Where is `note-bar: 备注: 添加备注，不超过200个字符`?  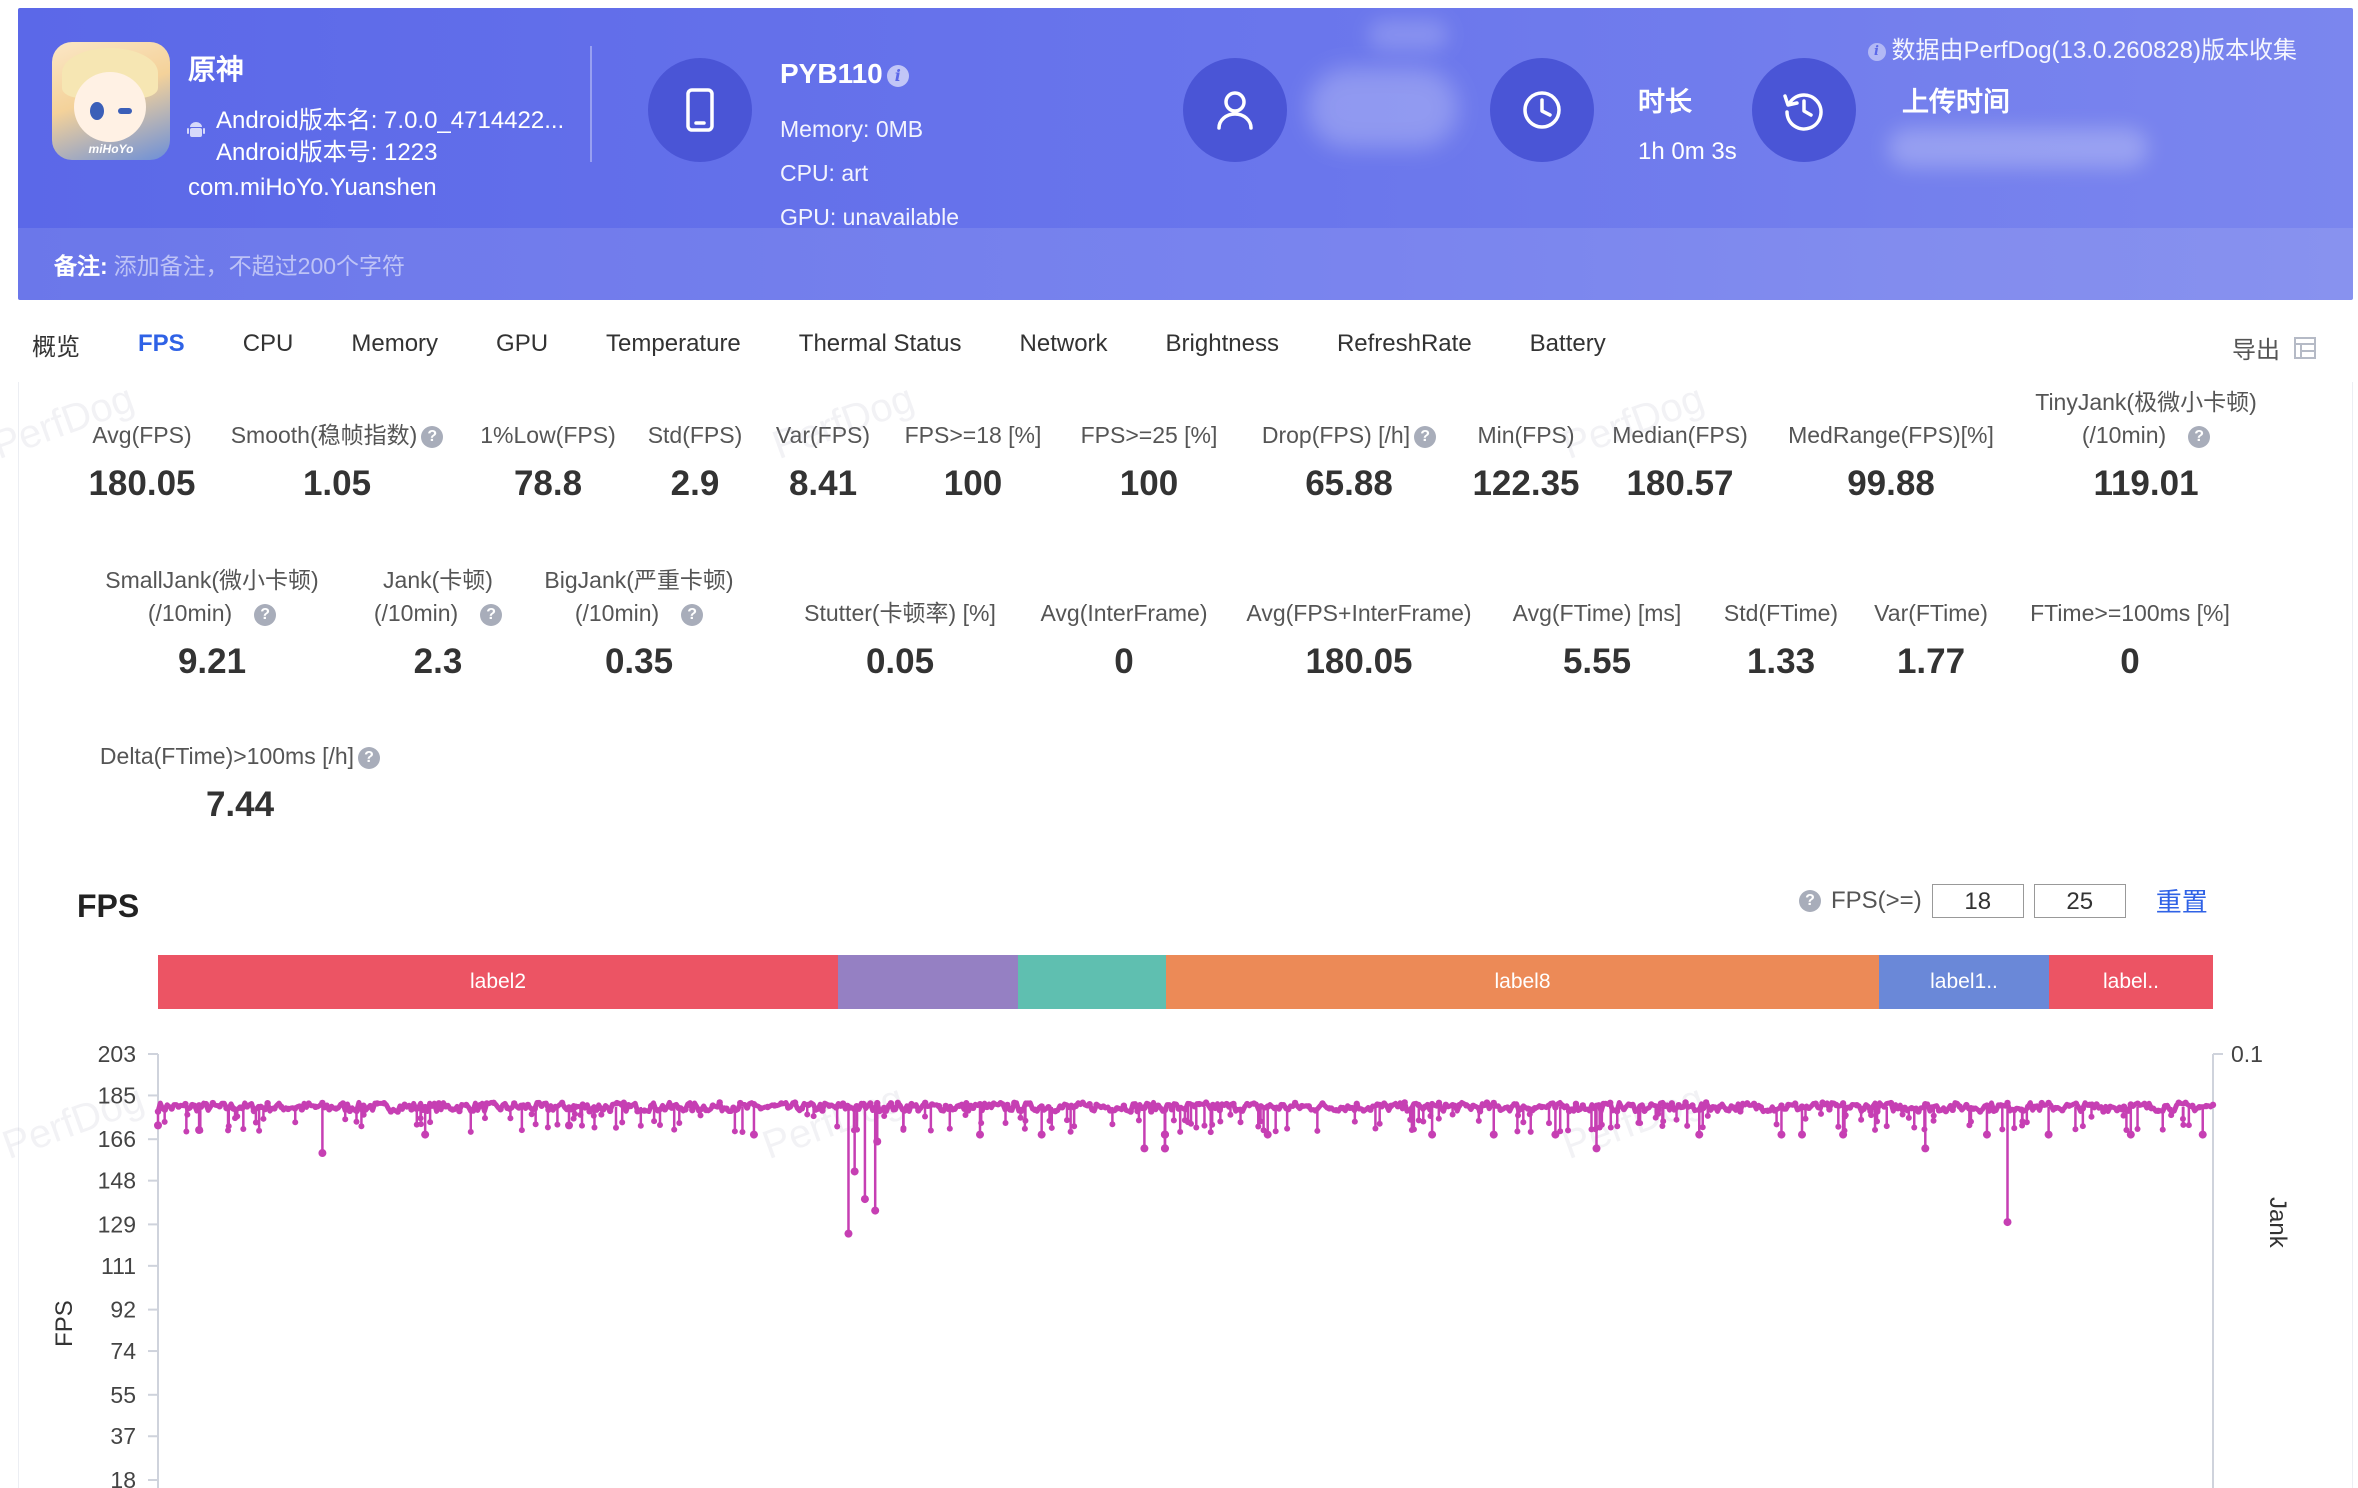 note-bar: 备注: 添加备注，不超过200个字符 is located at coordinates (1185, 264).